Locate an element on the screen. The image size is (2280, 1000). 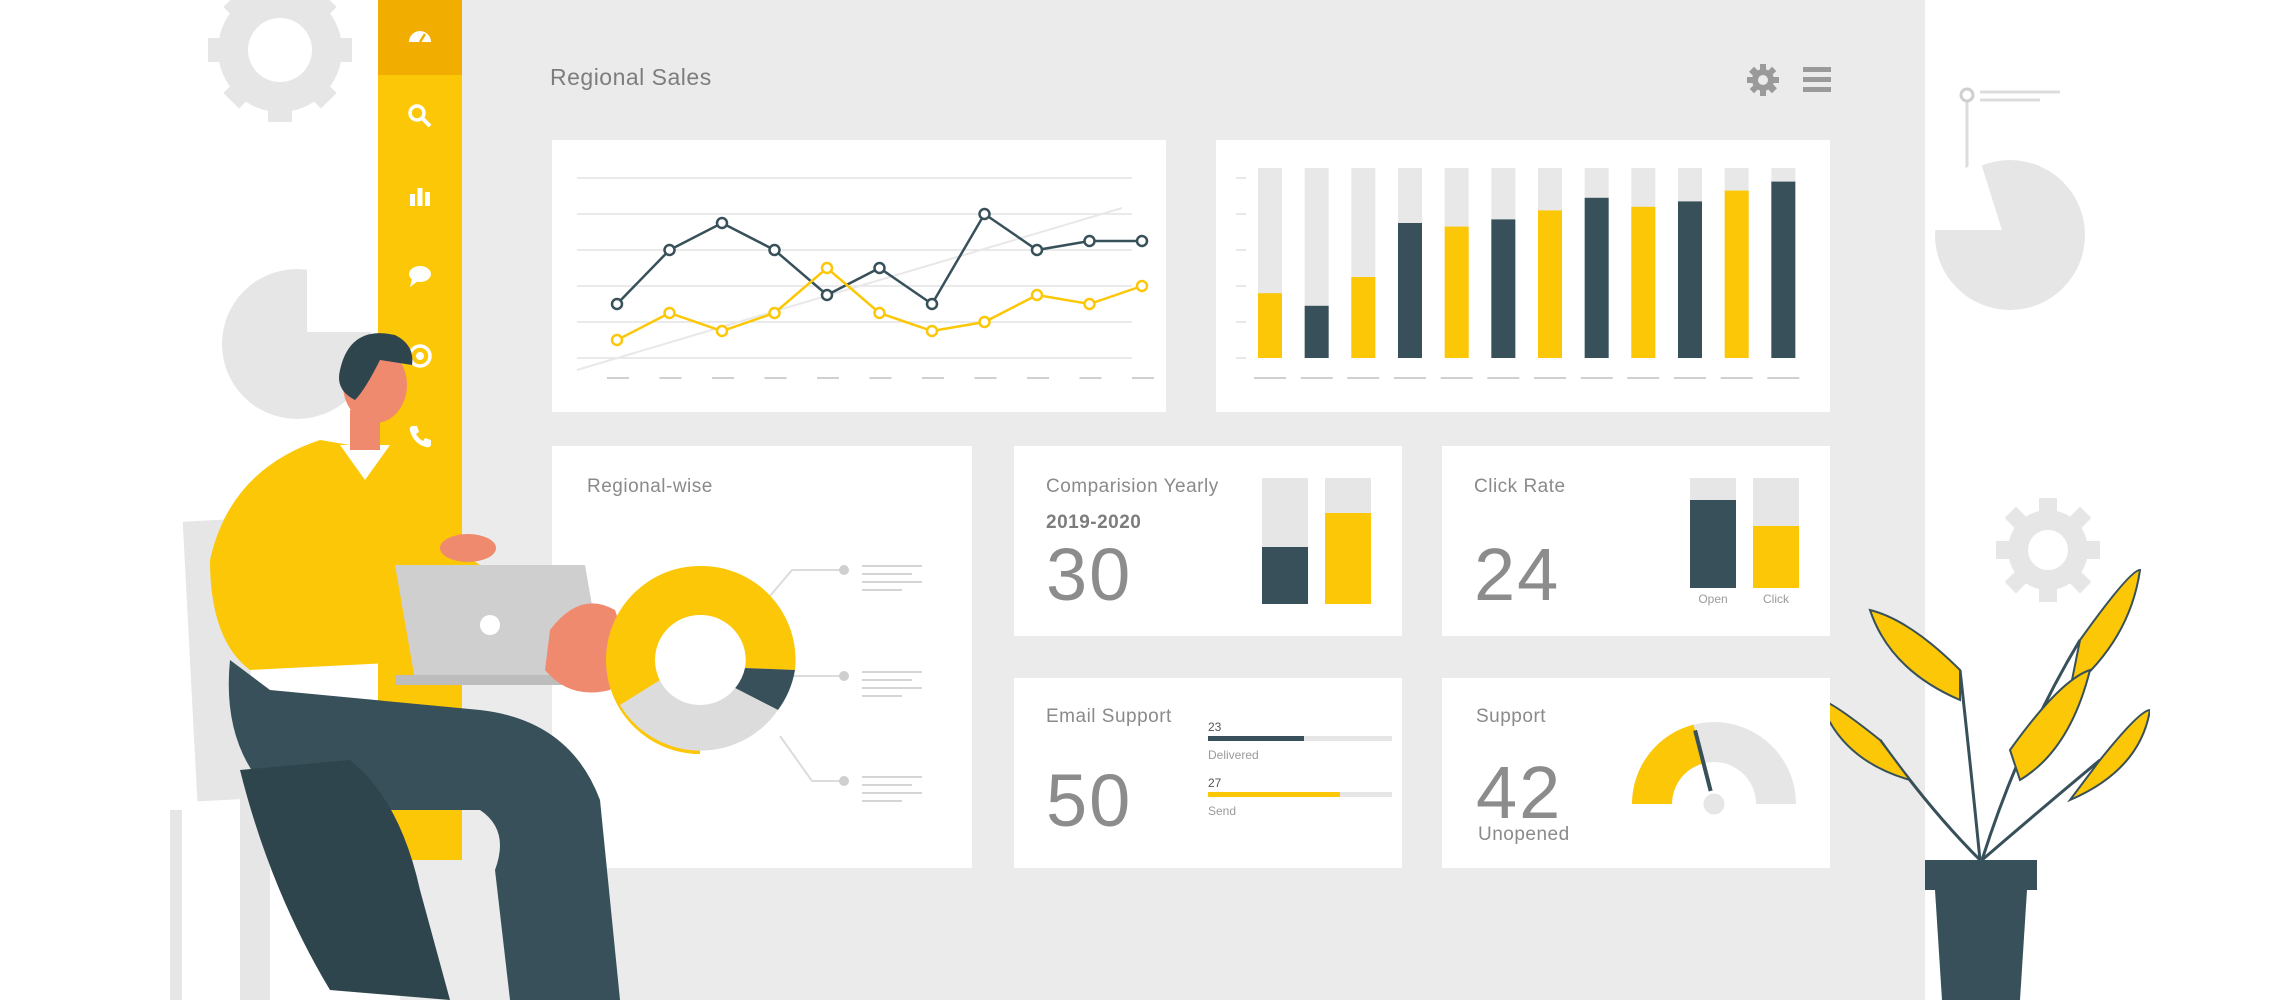
support-value: 42 is located at coordinates (1519, 792).